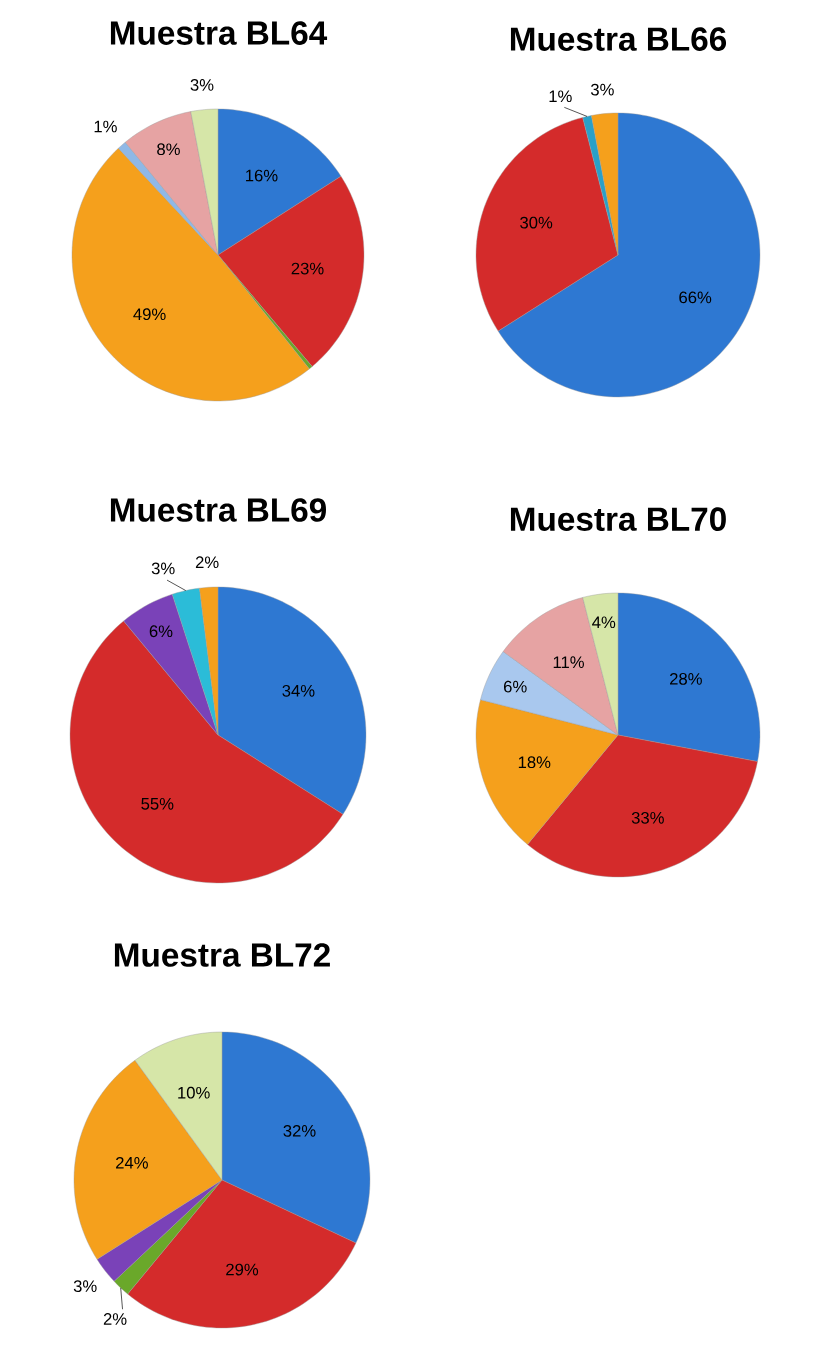  I want to click on chart-title: Muestra BL64, so click(219, 33).